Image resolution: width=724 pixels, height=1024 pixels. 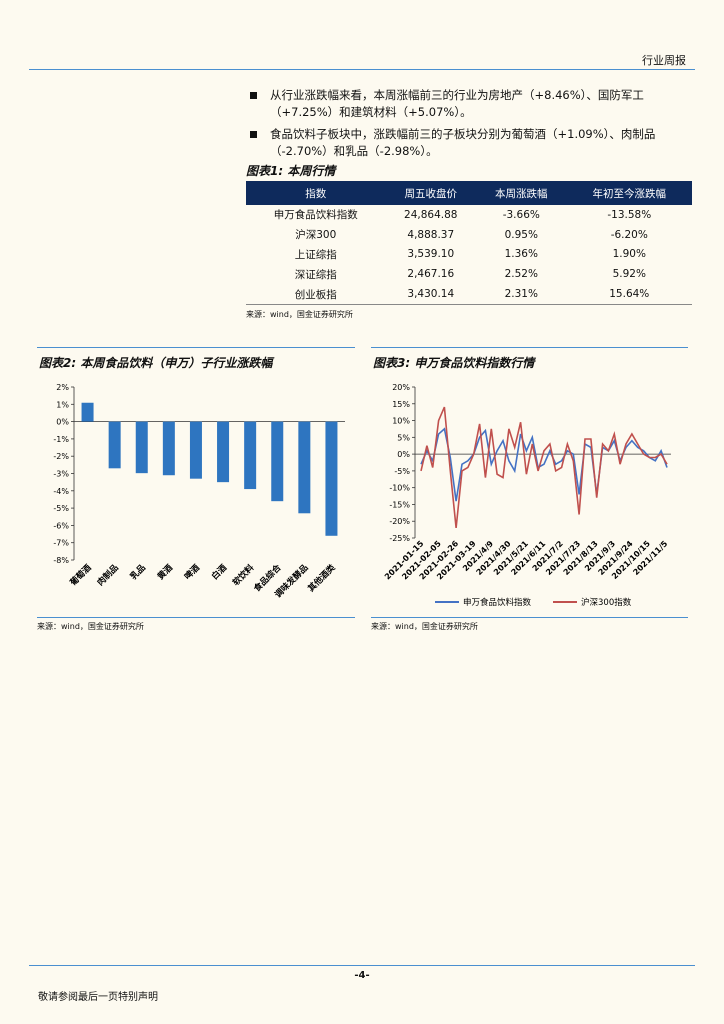 What do you see at coordinates (219, 572) in the screenshot?
I see `x-tick-label: 白酒` at bounding box center [219, 572].